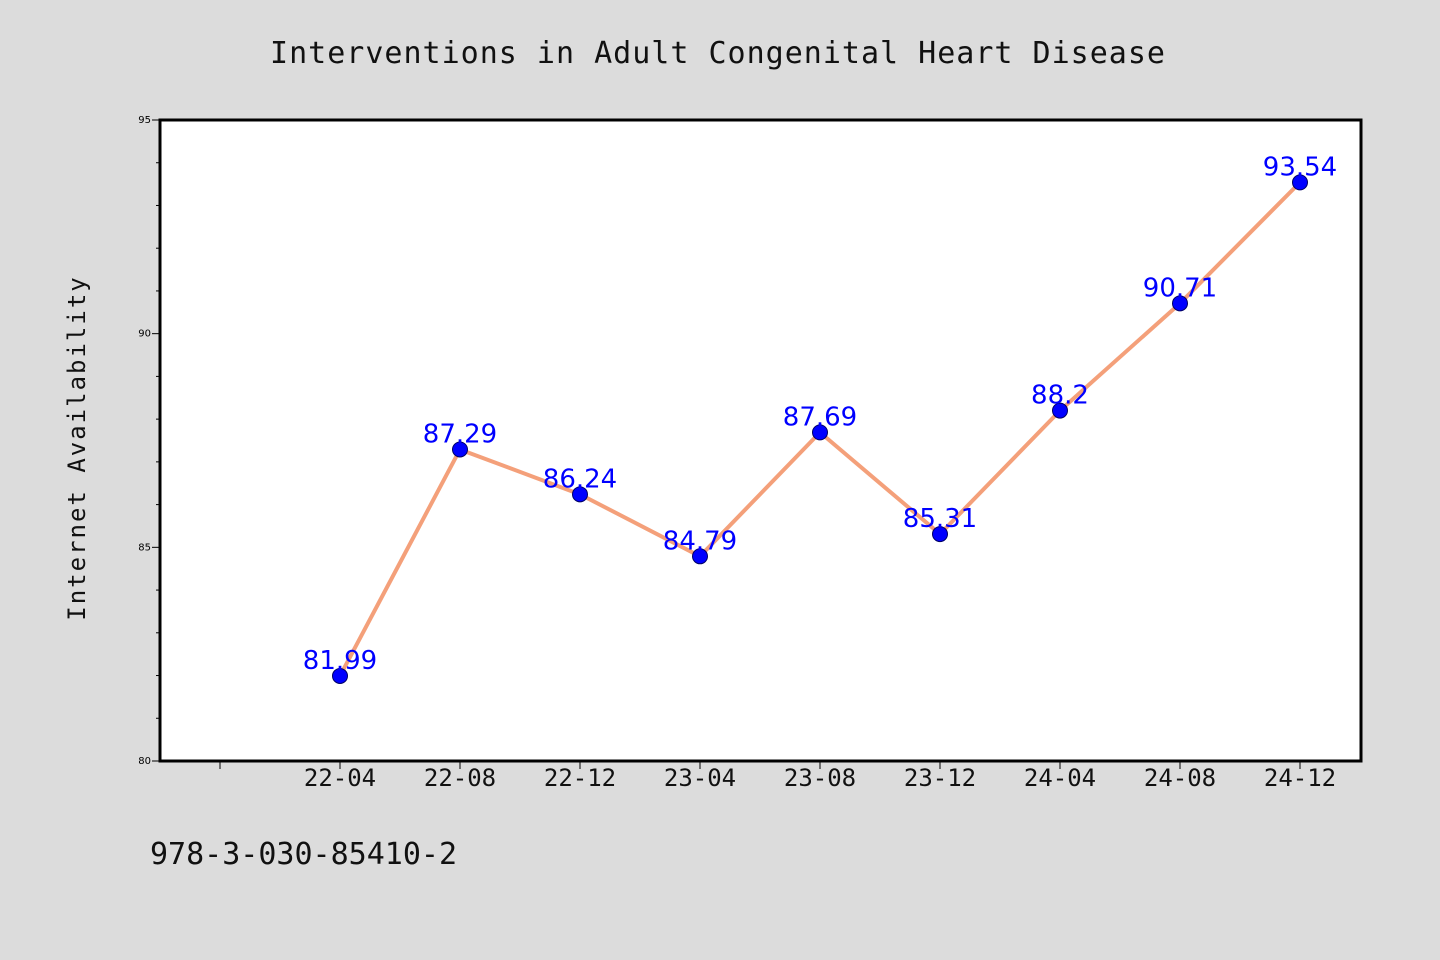 This screenshot has height=960, width=1440. I want to click on data-value-label: 84.79, so click(700, 541).